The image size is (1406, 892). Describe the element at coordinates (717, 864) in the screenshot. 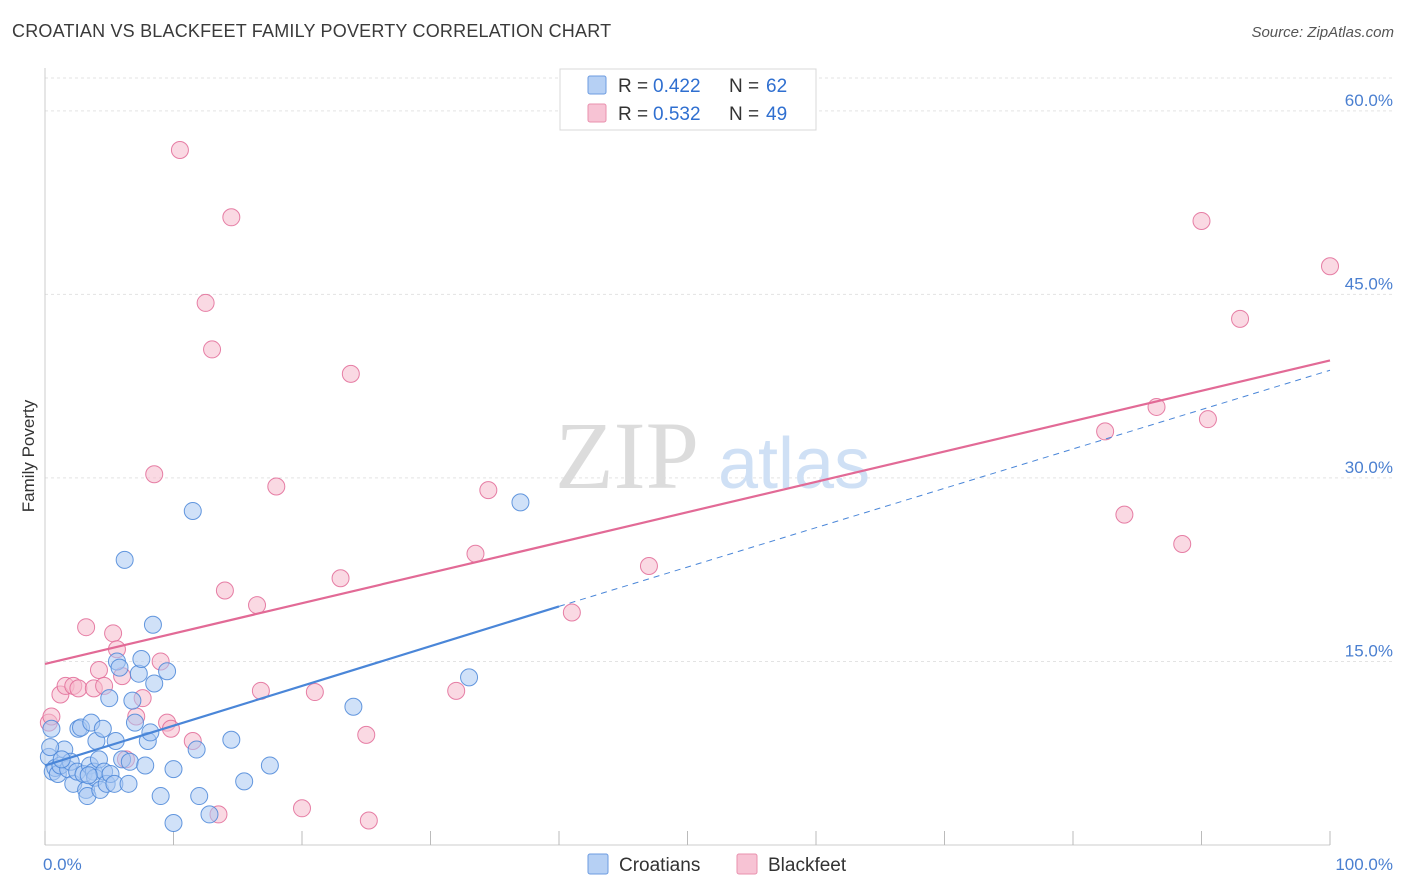

I see `bottom-legend: Croatians Blackfeet` at that location.